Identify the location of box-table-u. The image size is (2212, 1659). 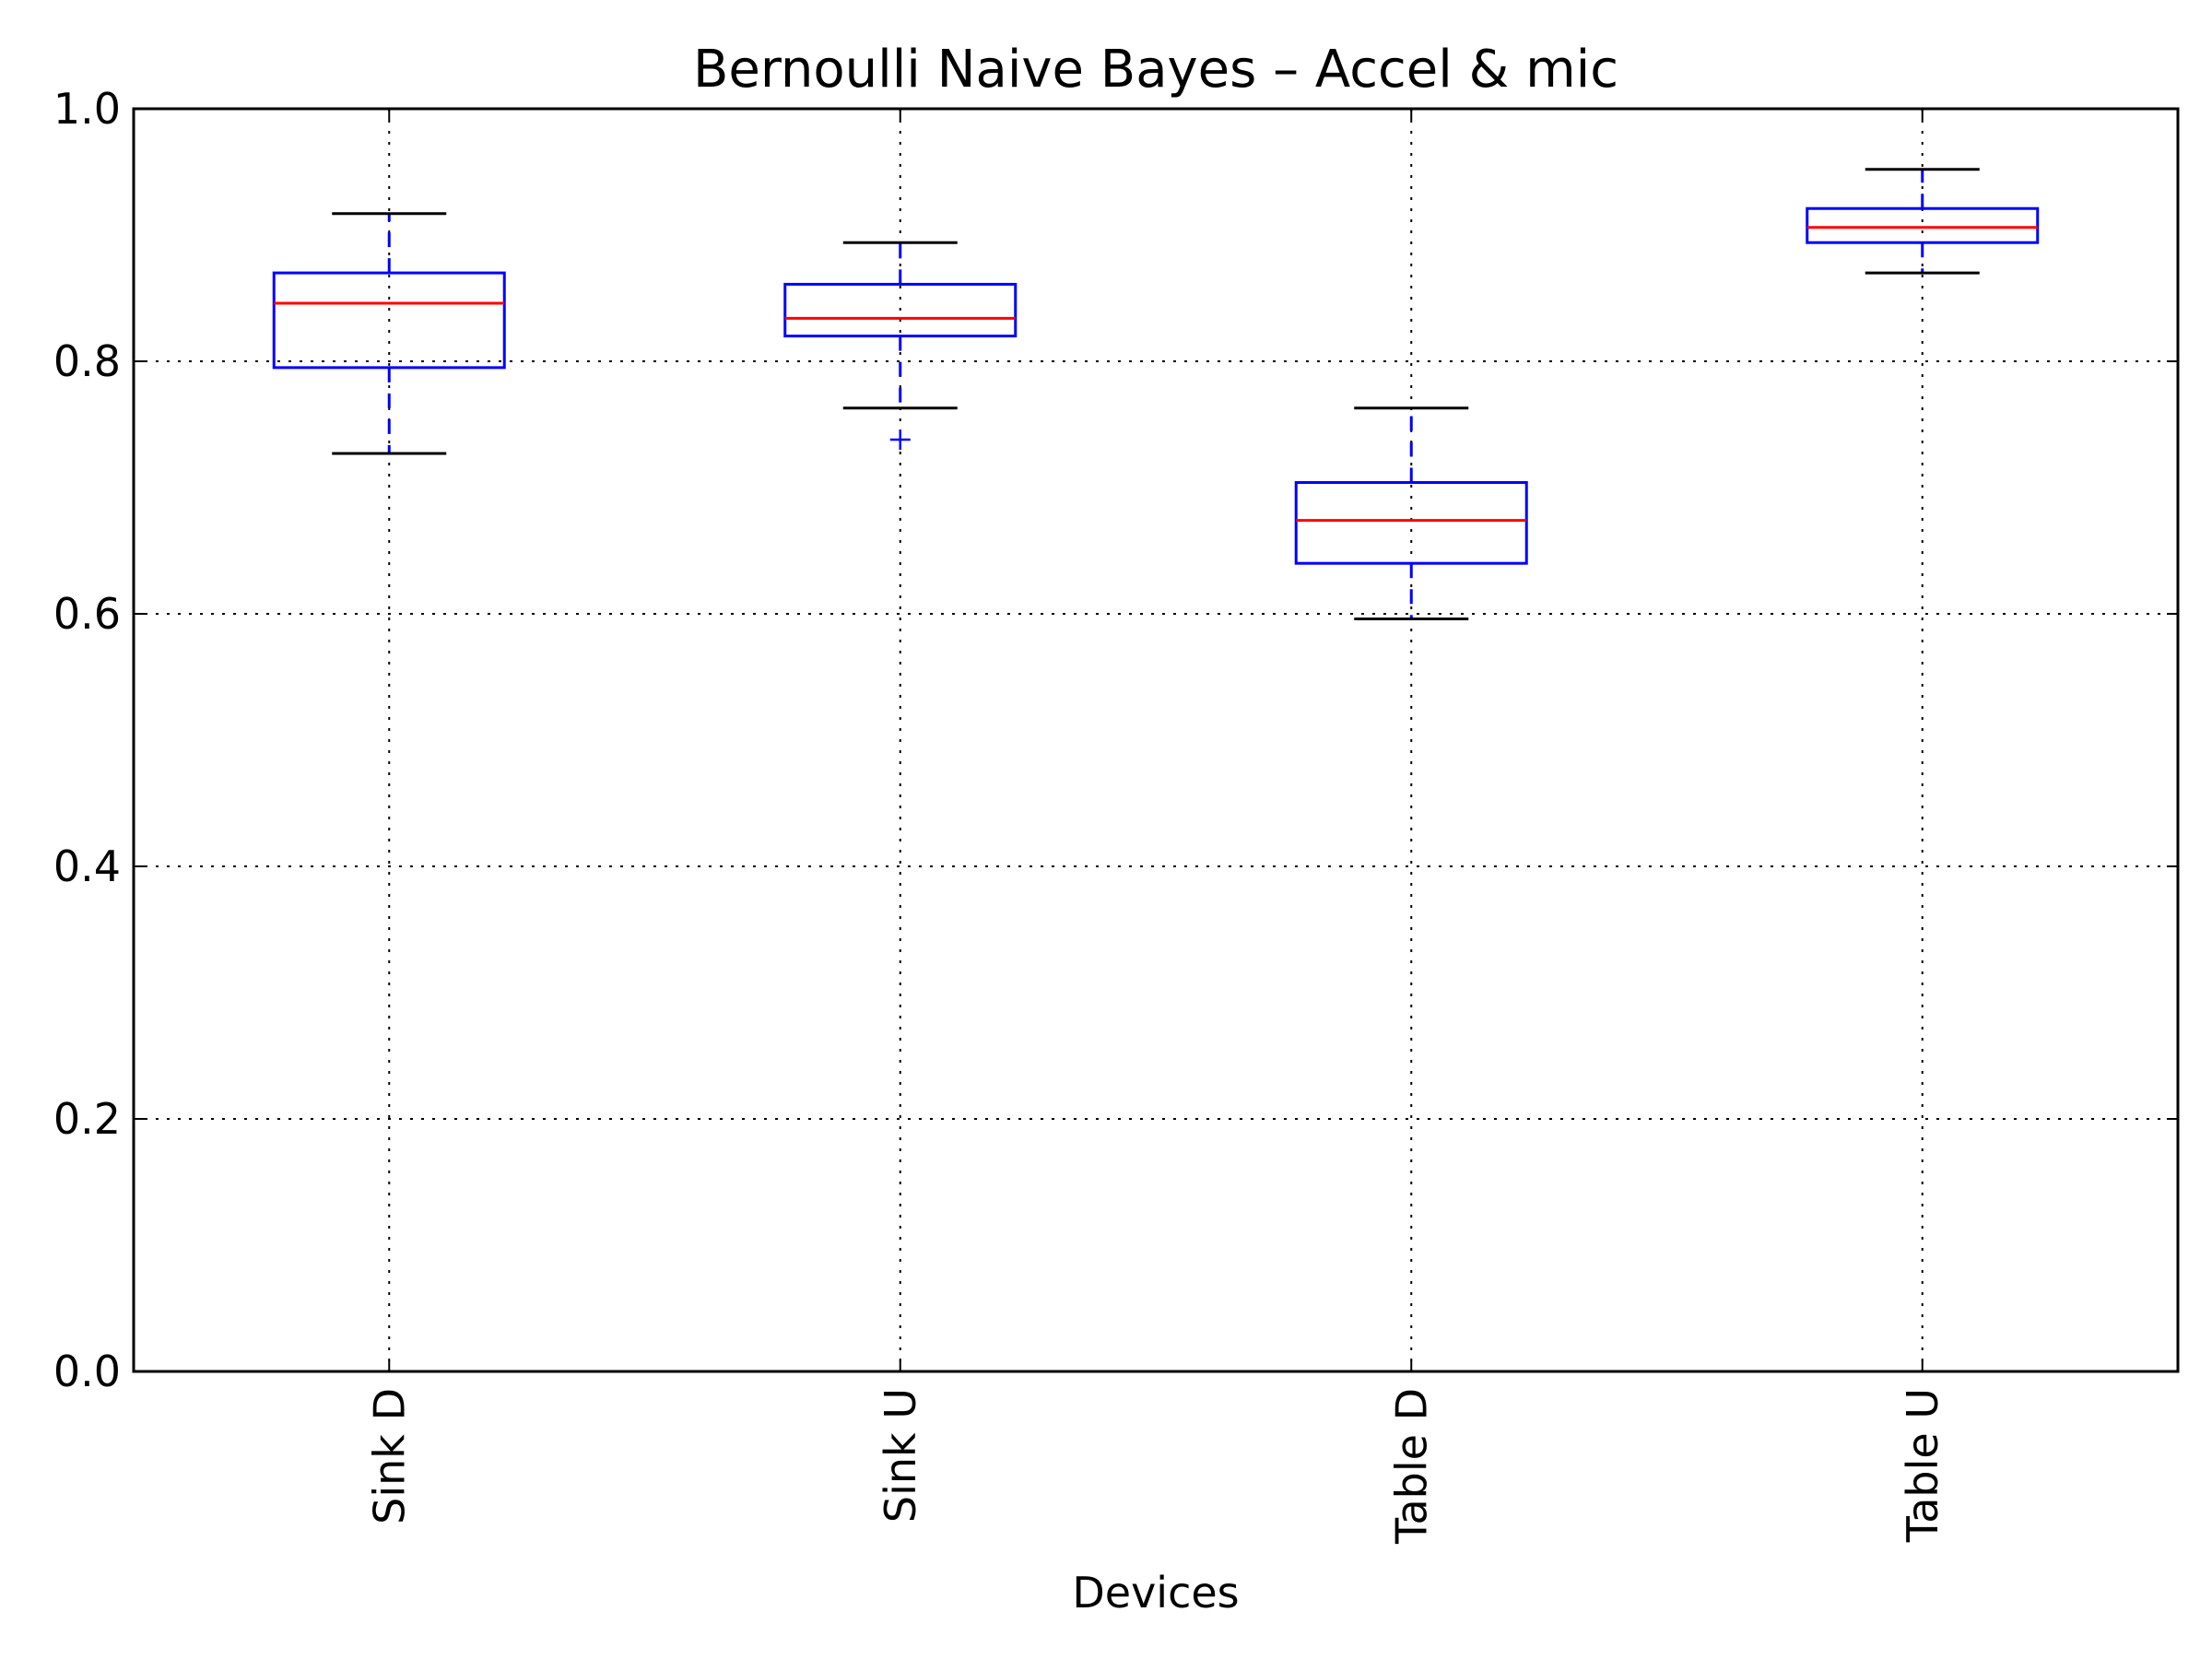
(1923, 221).